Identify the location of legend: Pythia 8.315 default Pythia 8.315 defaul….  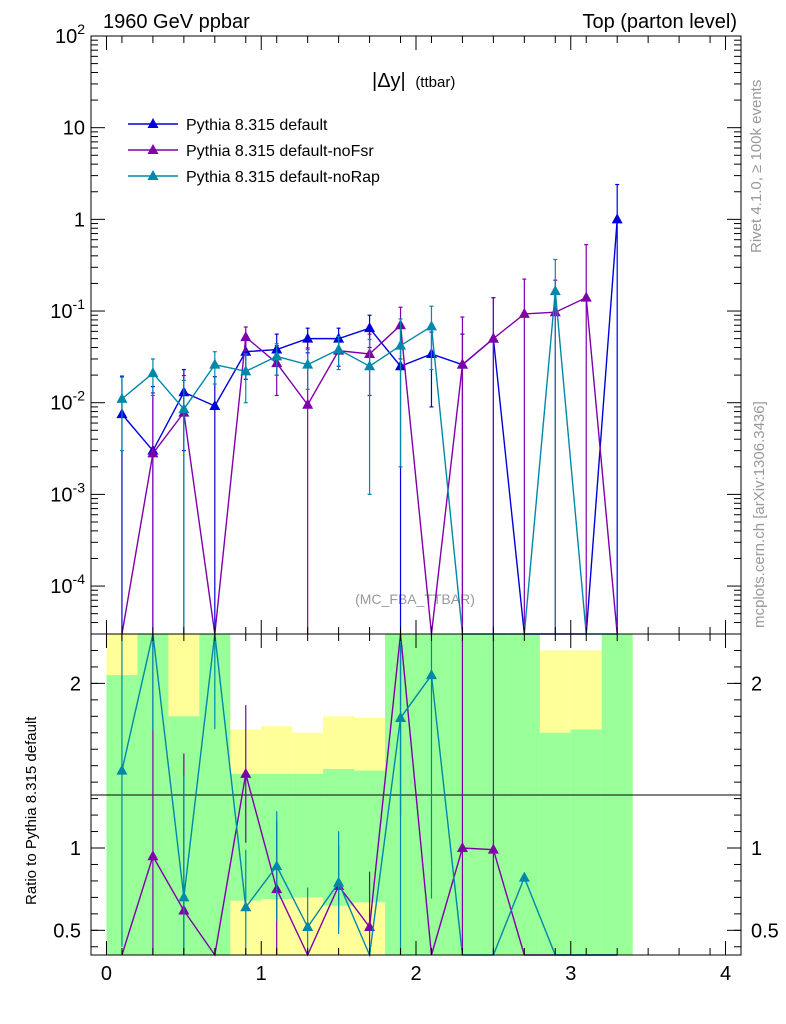
(254, 151).